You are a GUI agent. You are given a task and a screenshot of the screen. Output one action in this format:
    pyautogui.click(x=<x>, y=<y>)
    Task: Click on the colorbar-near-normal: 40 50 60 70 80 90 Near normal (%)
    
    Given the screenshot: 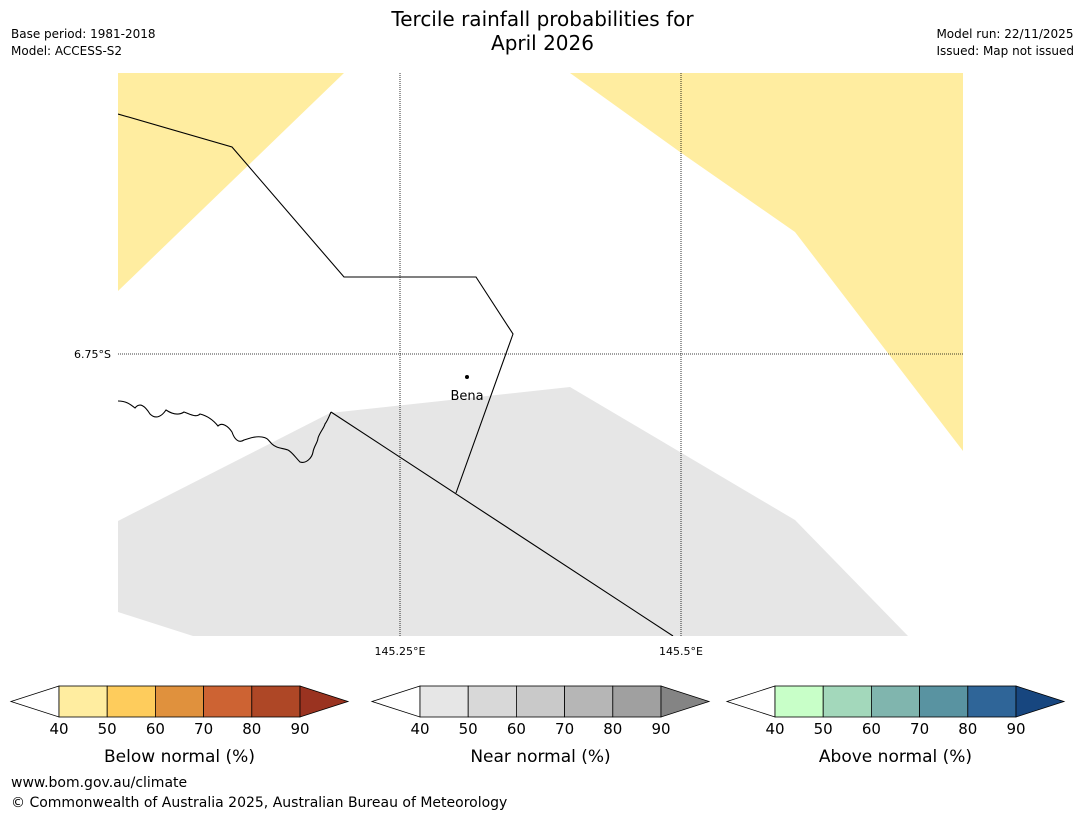 What is the action you would take?
    pyautogui.click(x=540, y=726)
    